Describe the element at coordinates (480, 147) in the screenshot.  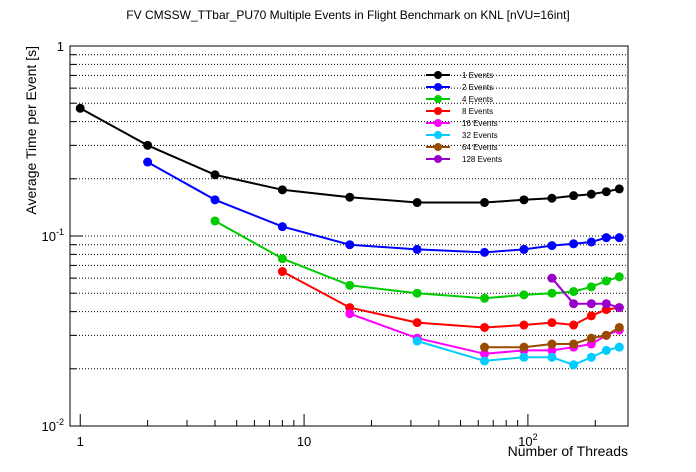
I see `legend-label: 64 Events` at that location.